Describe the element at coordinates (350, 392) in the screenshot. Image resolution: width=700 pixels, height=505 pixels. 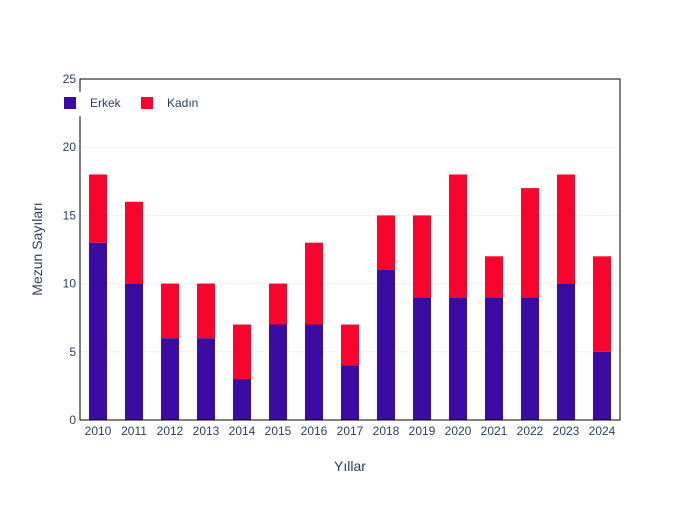
I see `bar-erkek-2017` at that location.